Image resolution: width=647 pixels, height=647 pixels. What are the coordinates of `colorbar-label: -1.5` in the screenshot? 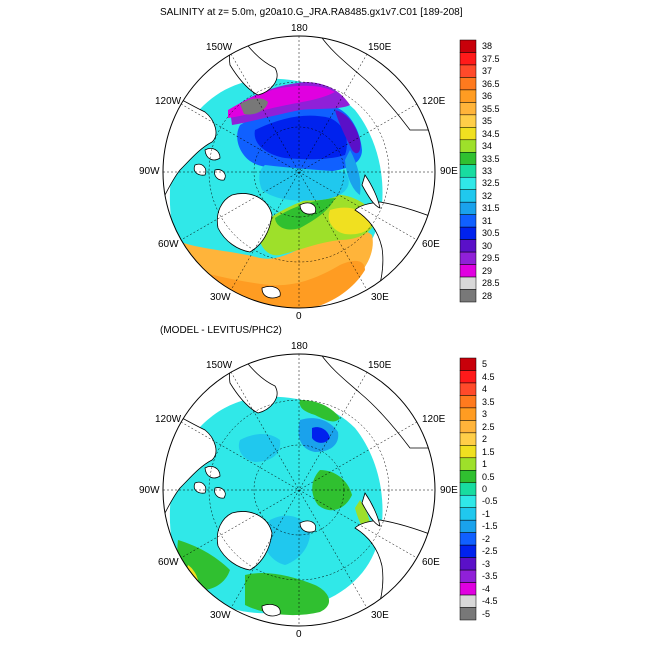 It's located at (490, 526).